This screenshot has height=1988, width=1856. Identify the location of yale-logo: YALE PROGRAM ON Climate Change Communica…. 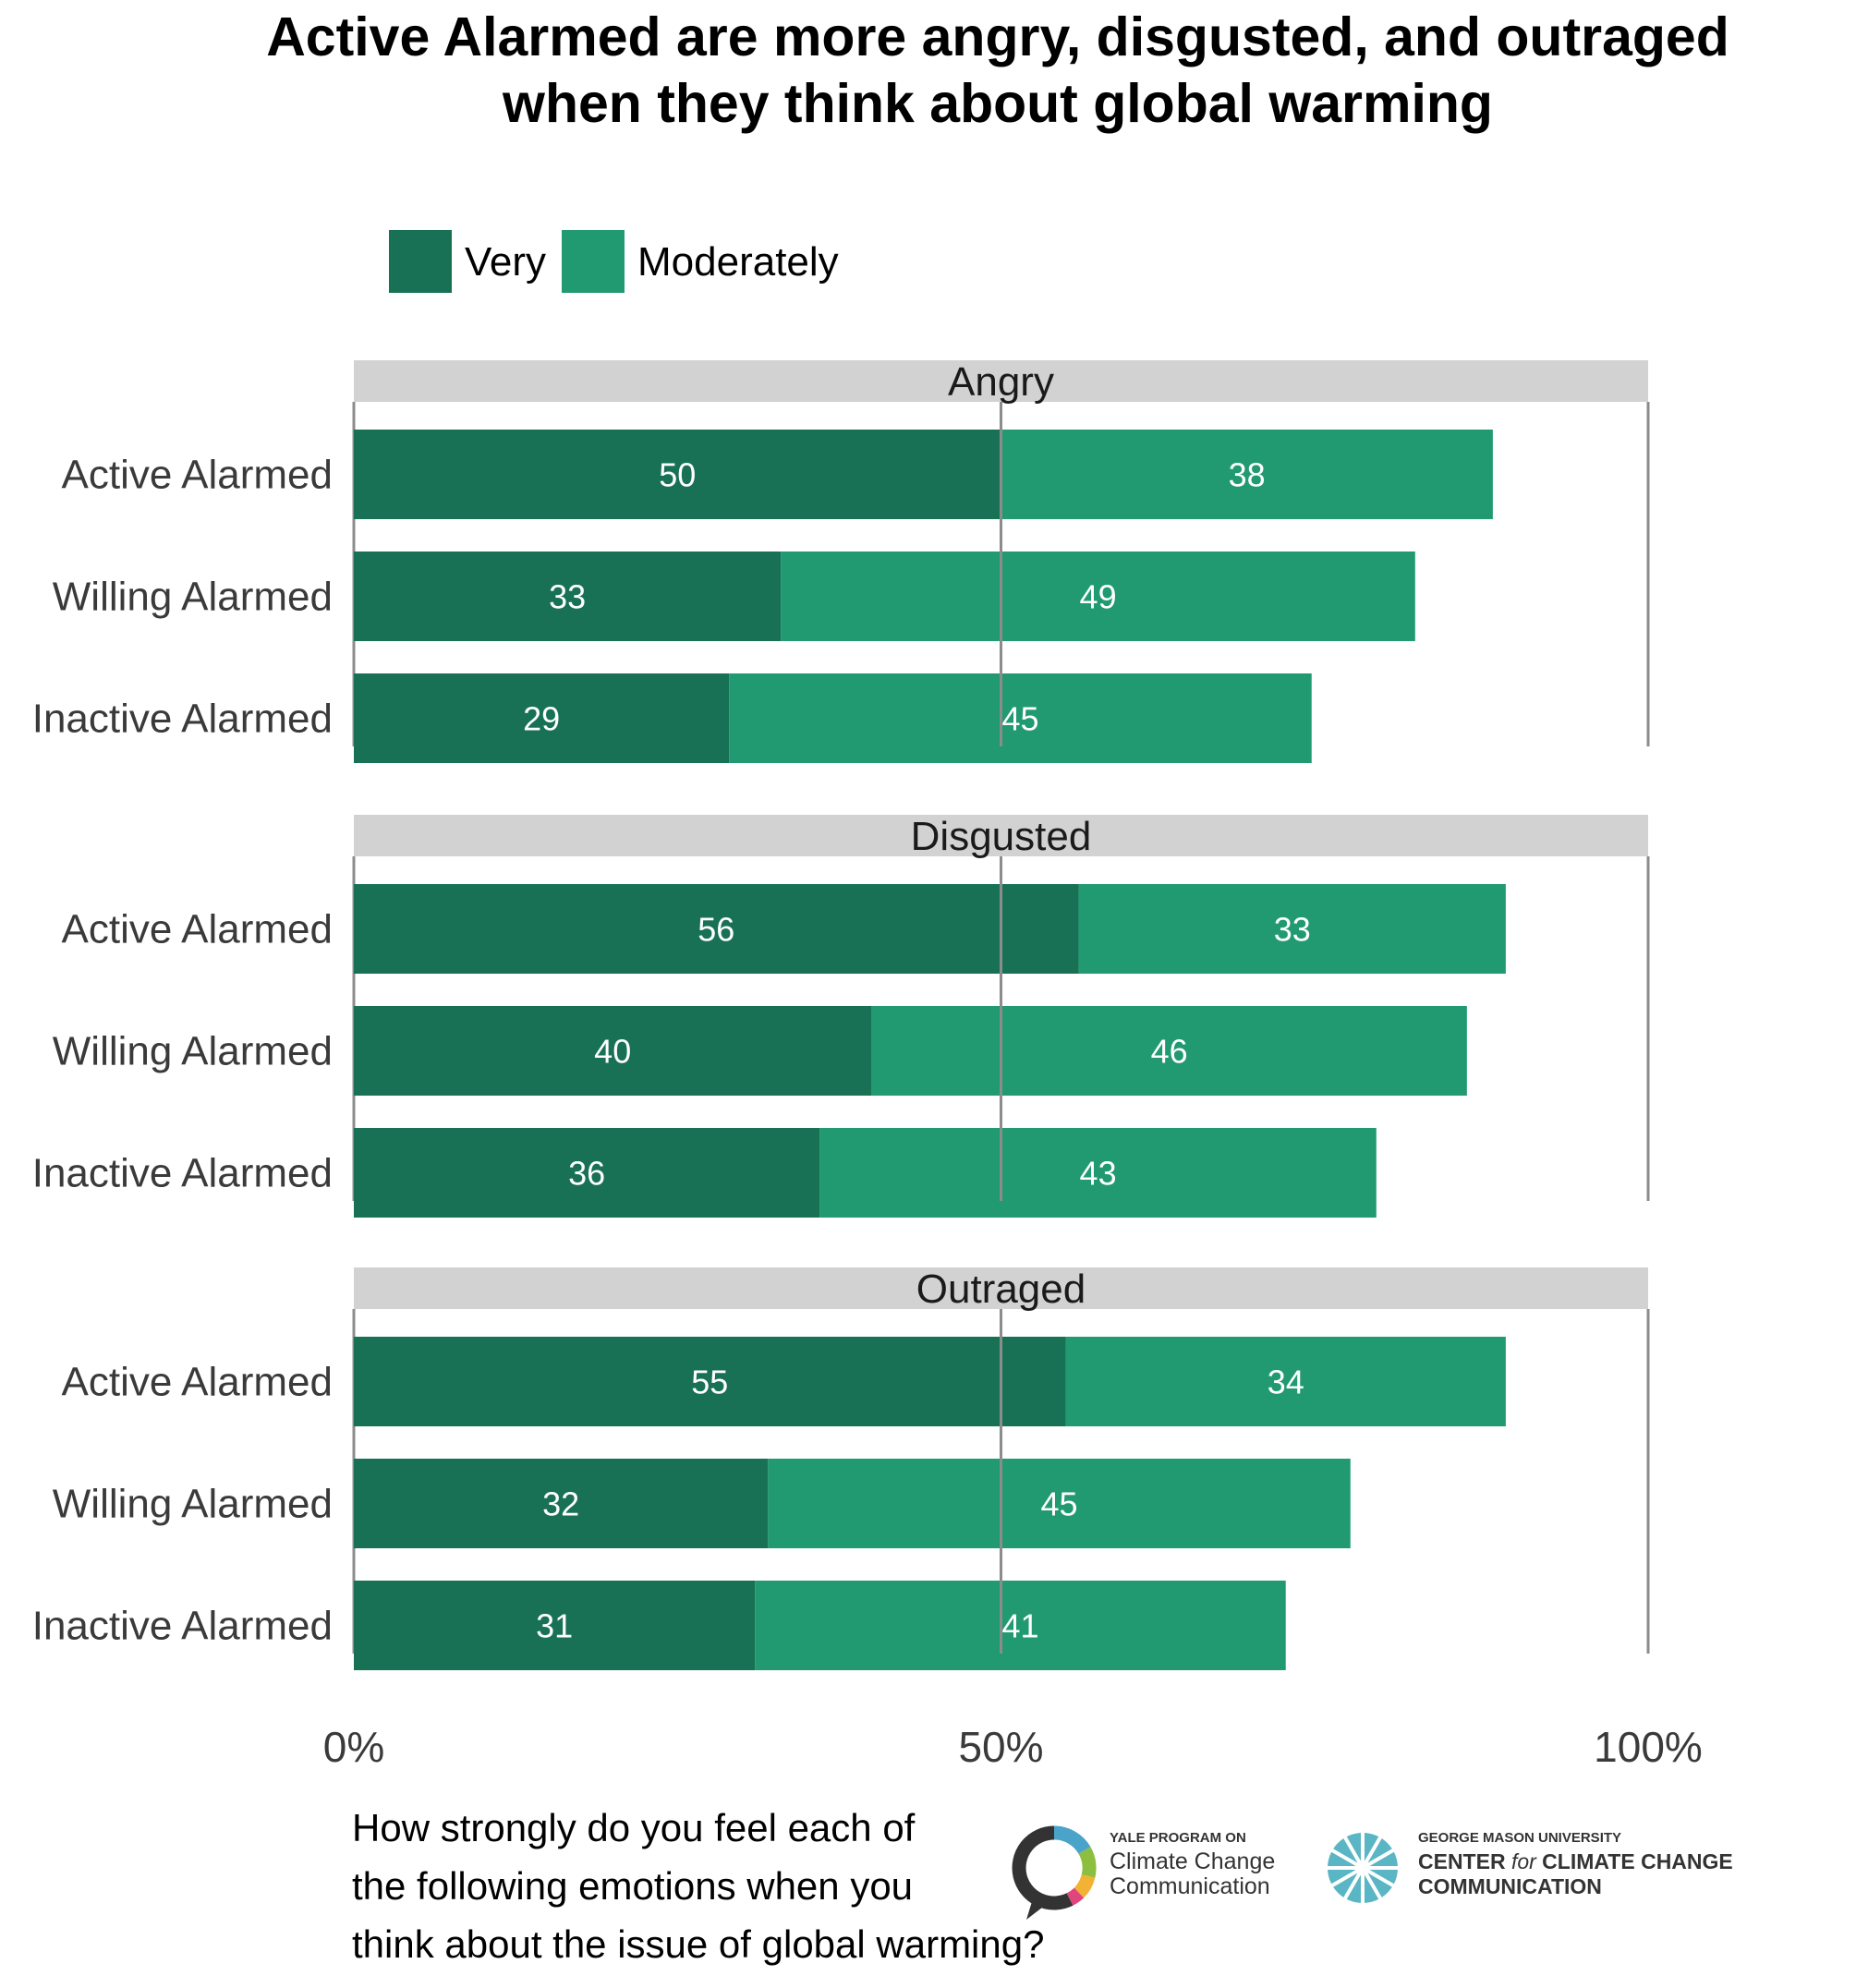
(1143, 1872).